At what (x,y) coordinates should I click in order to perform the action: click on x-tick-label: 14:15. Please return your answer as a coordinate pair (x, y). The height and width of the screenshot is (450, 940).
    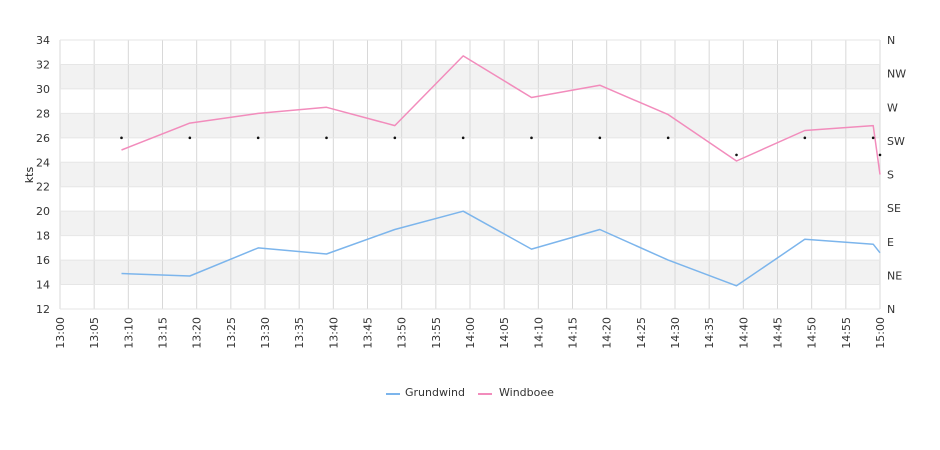
    Looking at the image, I should click on (573, 333).